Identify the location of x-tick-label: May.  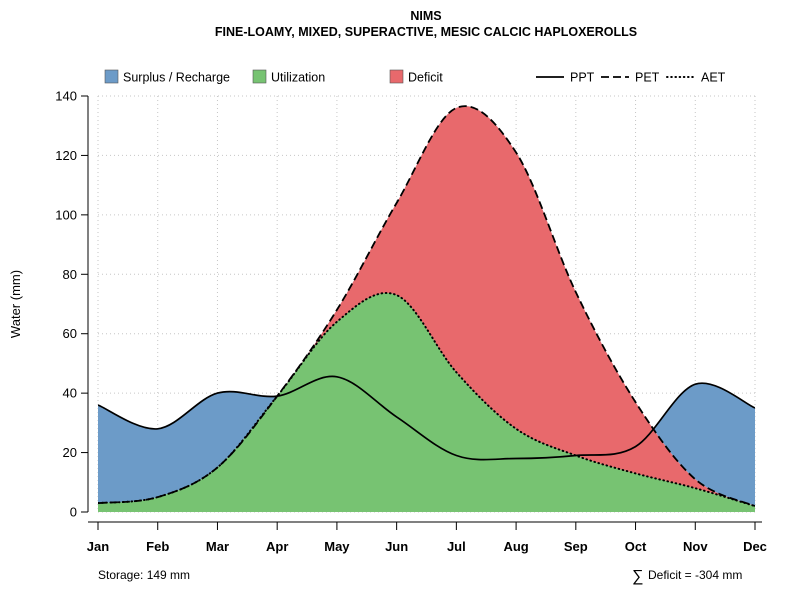
(337, 546).